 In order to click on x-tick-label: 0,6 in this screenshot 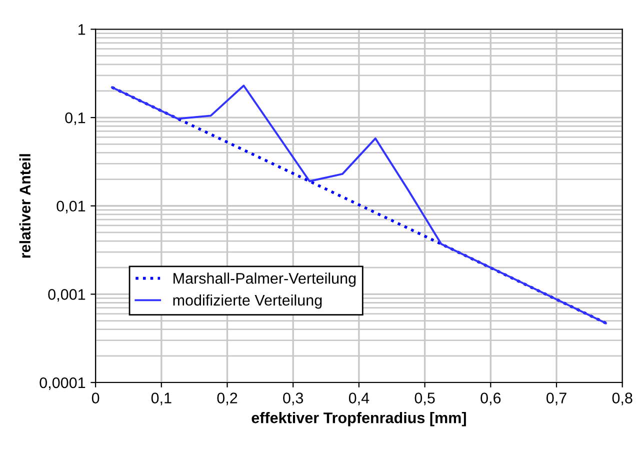, I will do `click(490, 399)`.